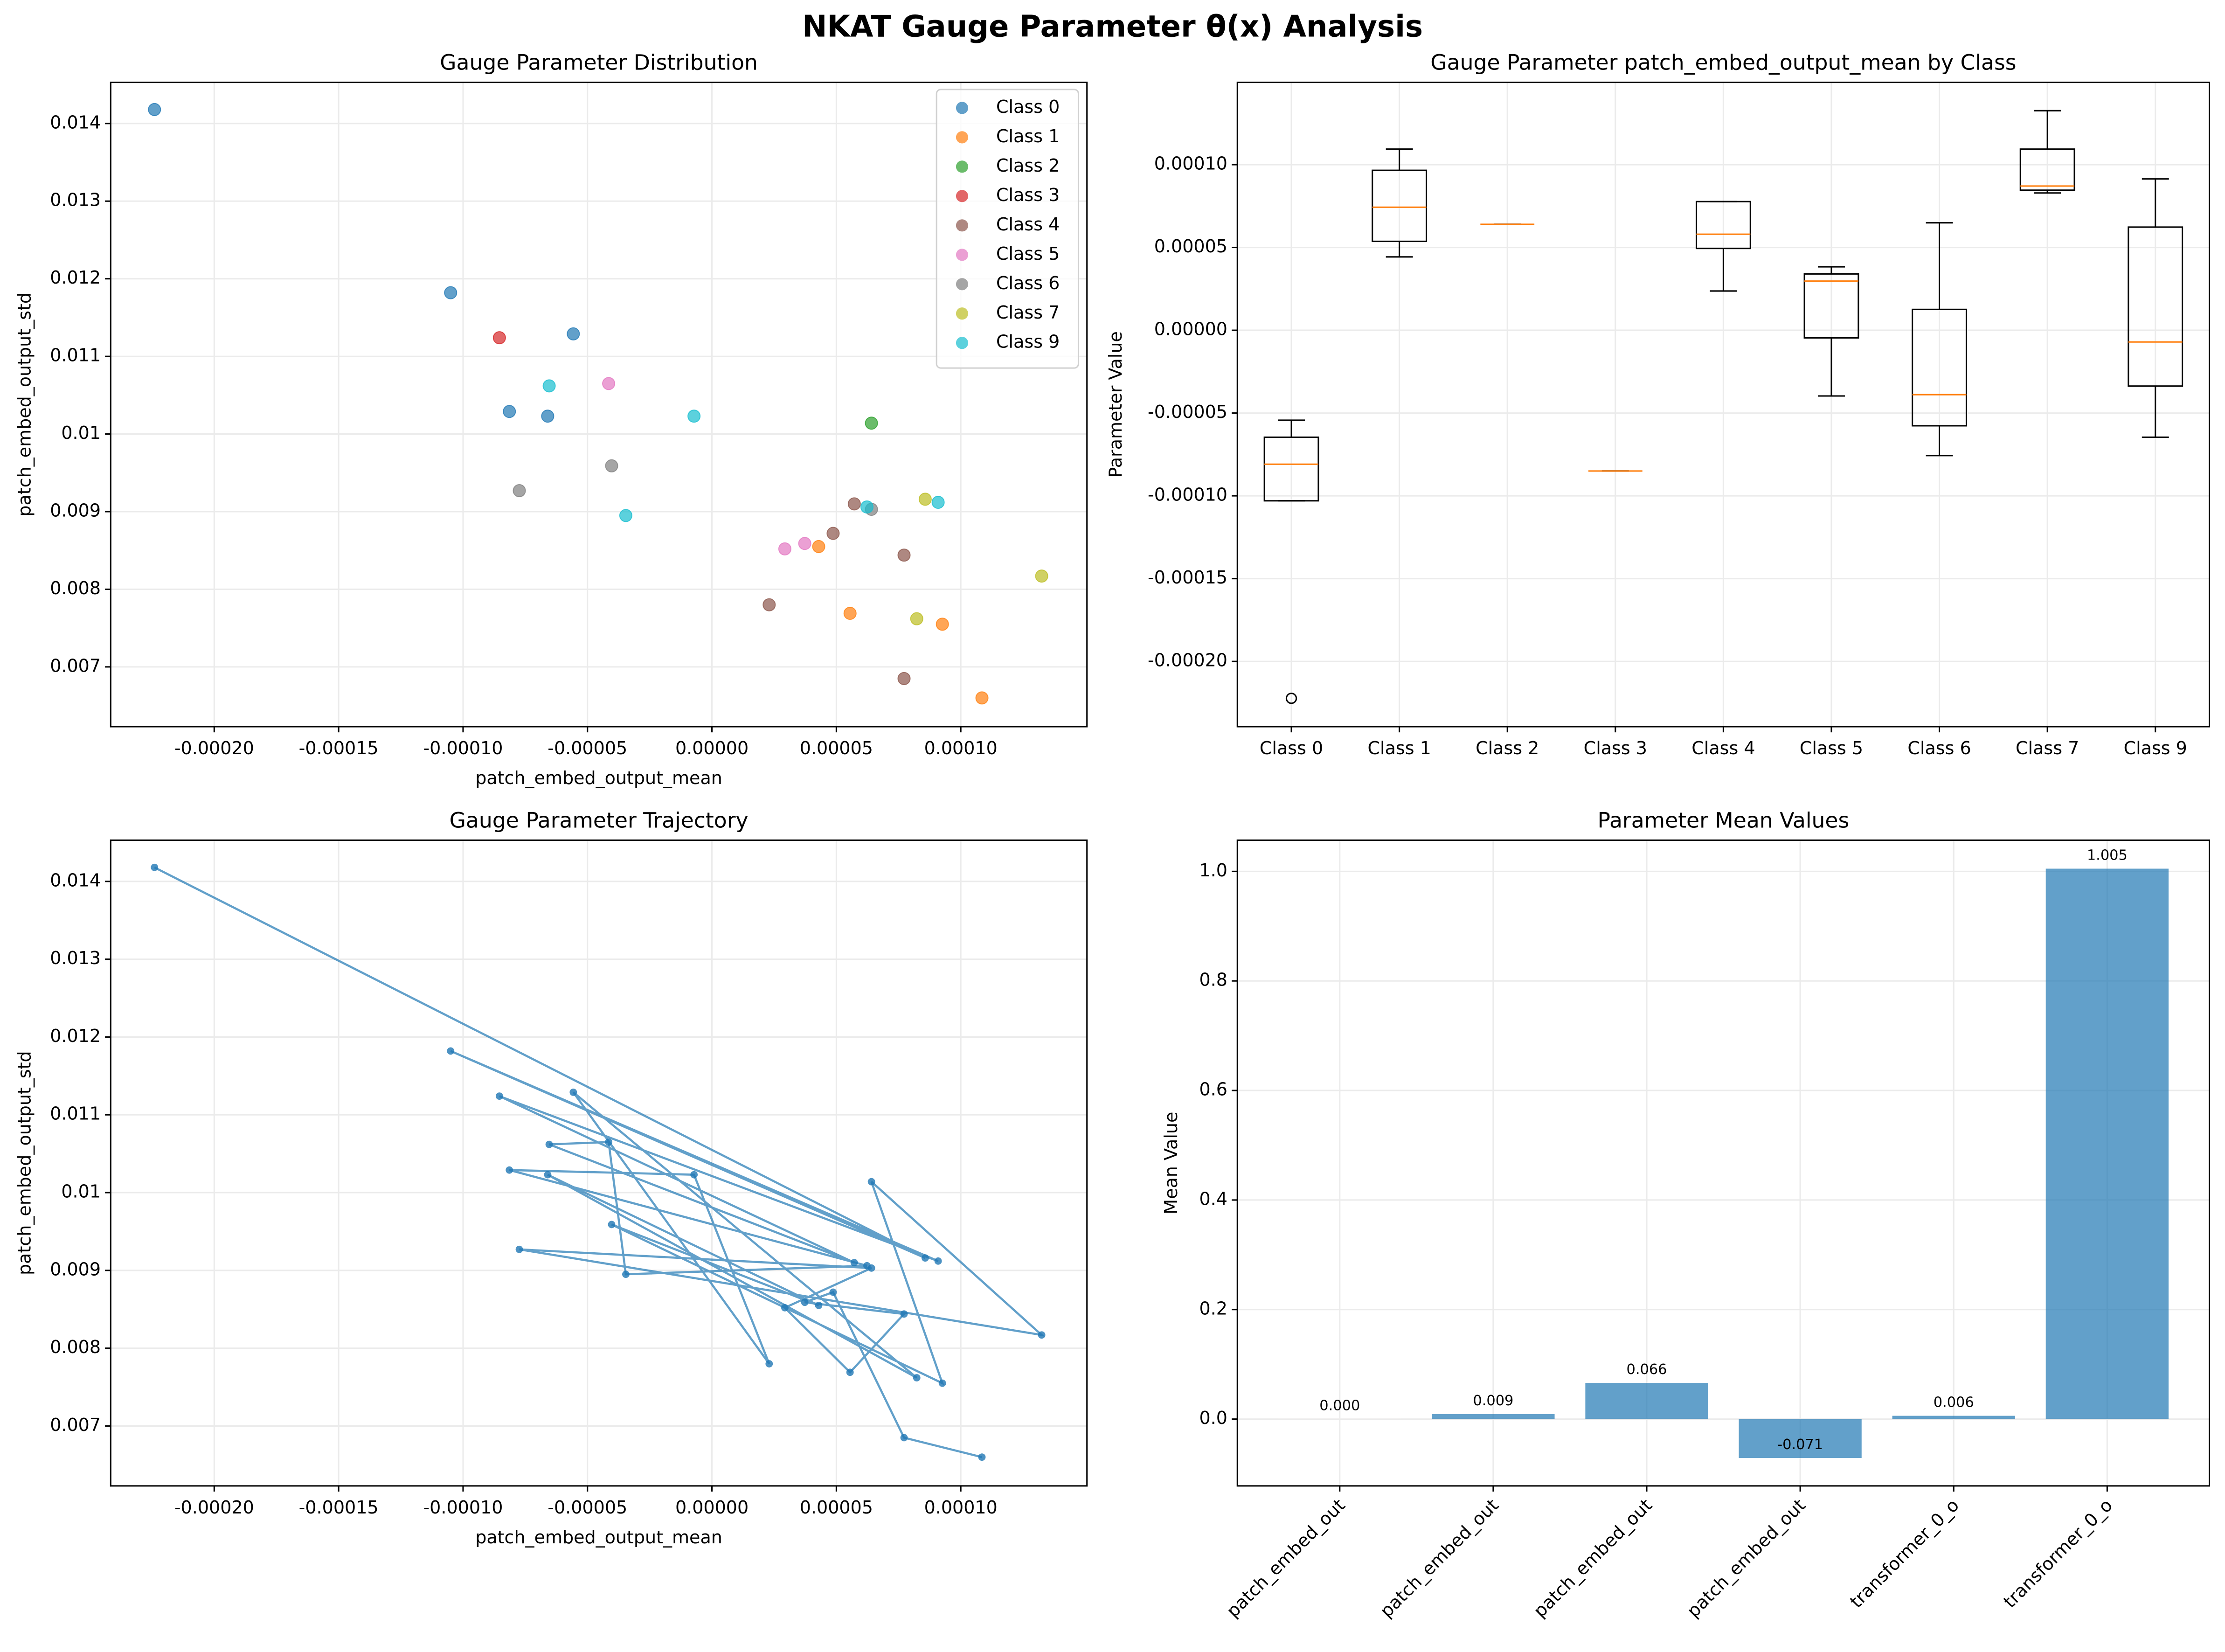 This screenshot has width=2225, height=1652. Describe the element at coordinates (1028, 283) in the screenshot. I see `legend-label: Class 6` at that location.